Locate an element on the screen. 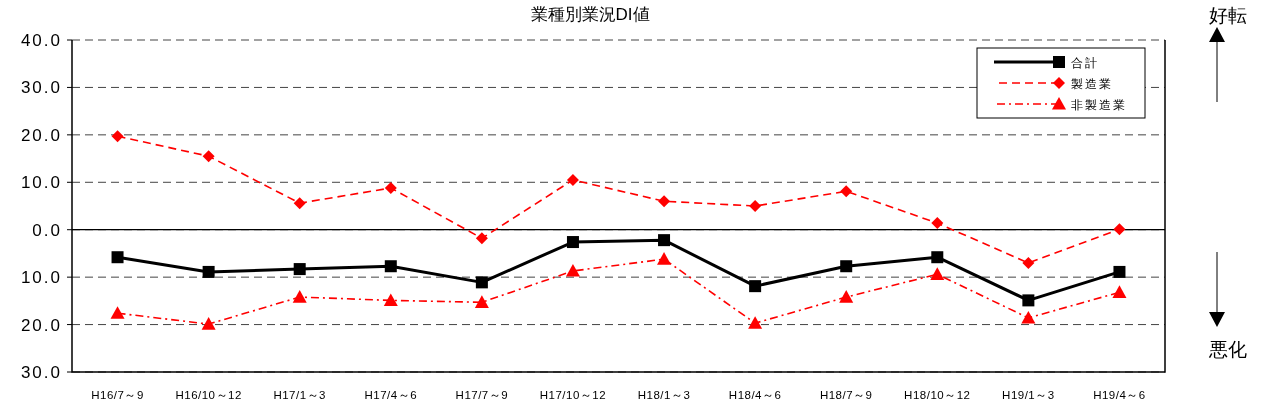  x-tick-label: H18/4～6 is located at coordinates (755, 395).